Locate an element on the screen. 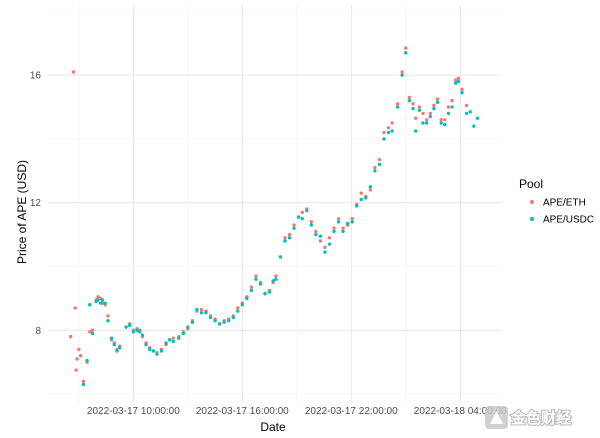 The width and height of the screenshot is (600, 438). legend-title: Pool is located at coordinates (531, 184).